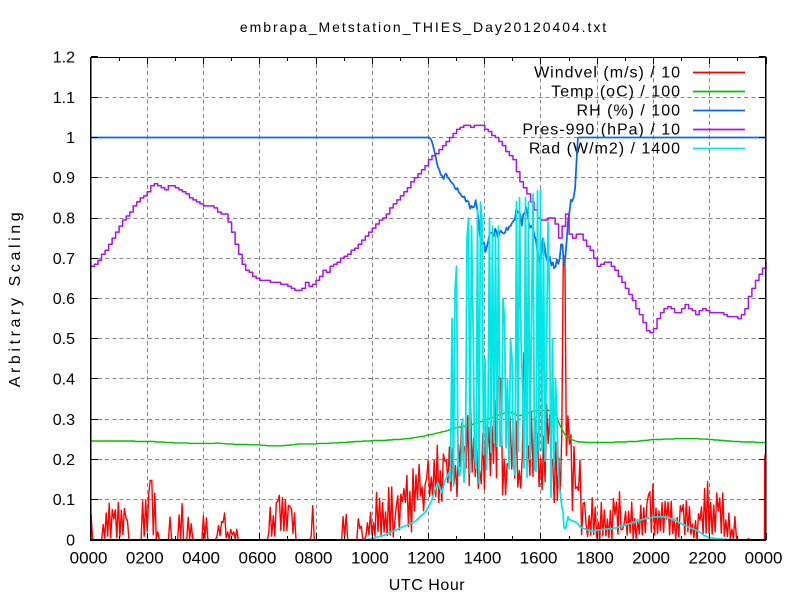 The width and height of the screenshot is (800, 600). Describe the element at coordinates (707, 557) in the screenshot. I see `svg-text: 2200` at that location.